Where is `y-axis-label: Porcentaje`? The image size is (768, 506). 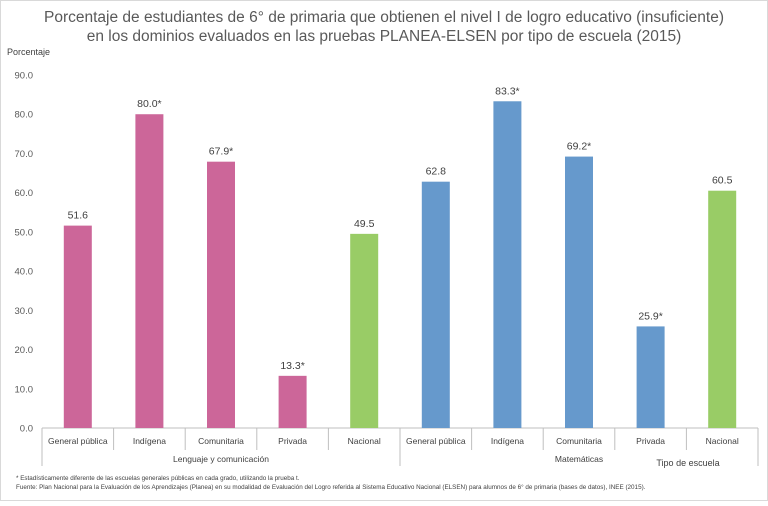 y-axis-label: Porcentaje is located at coordinates (29, 52).